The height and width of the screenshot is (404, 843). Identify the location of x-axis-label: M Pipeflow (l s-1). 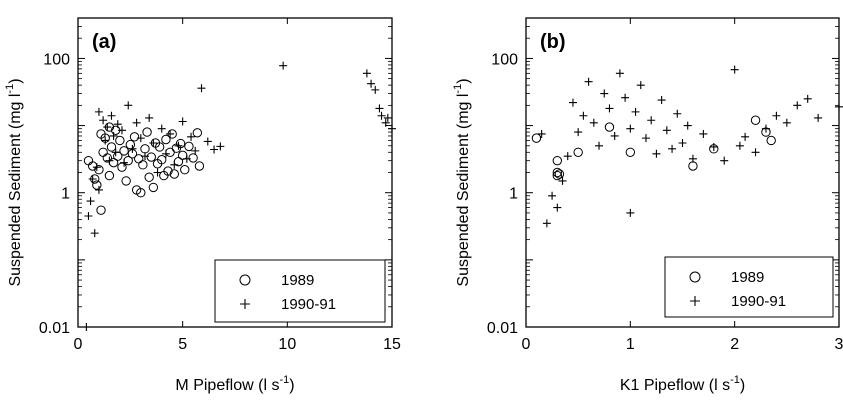
(234, 384).